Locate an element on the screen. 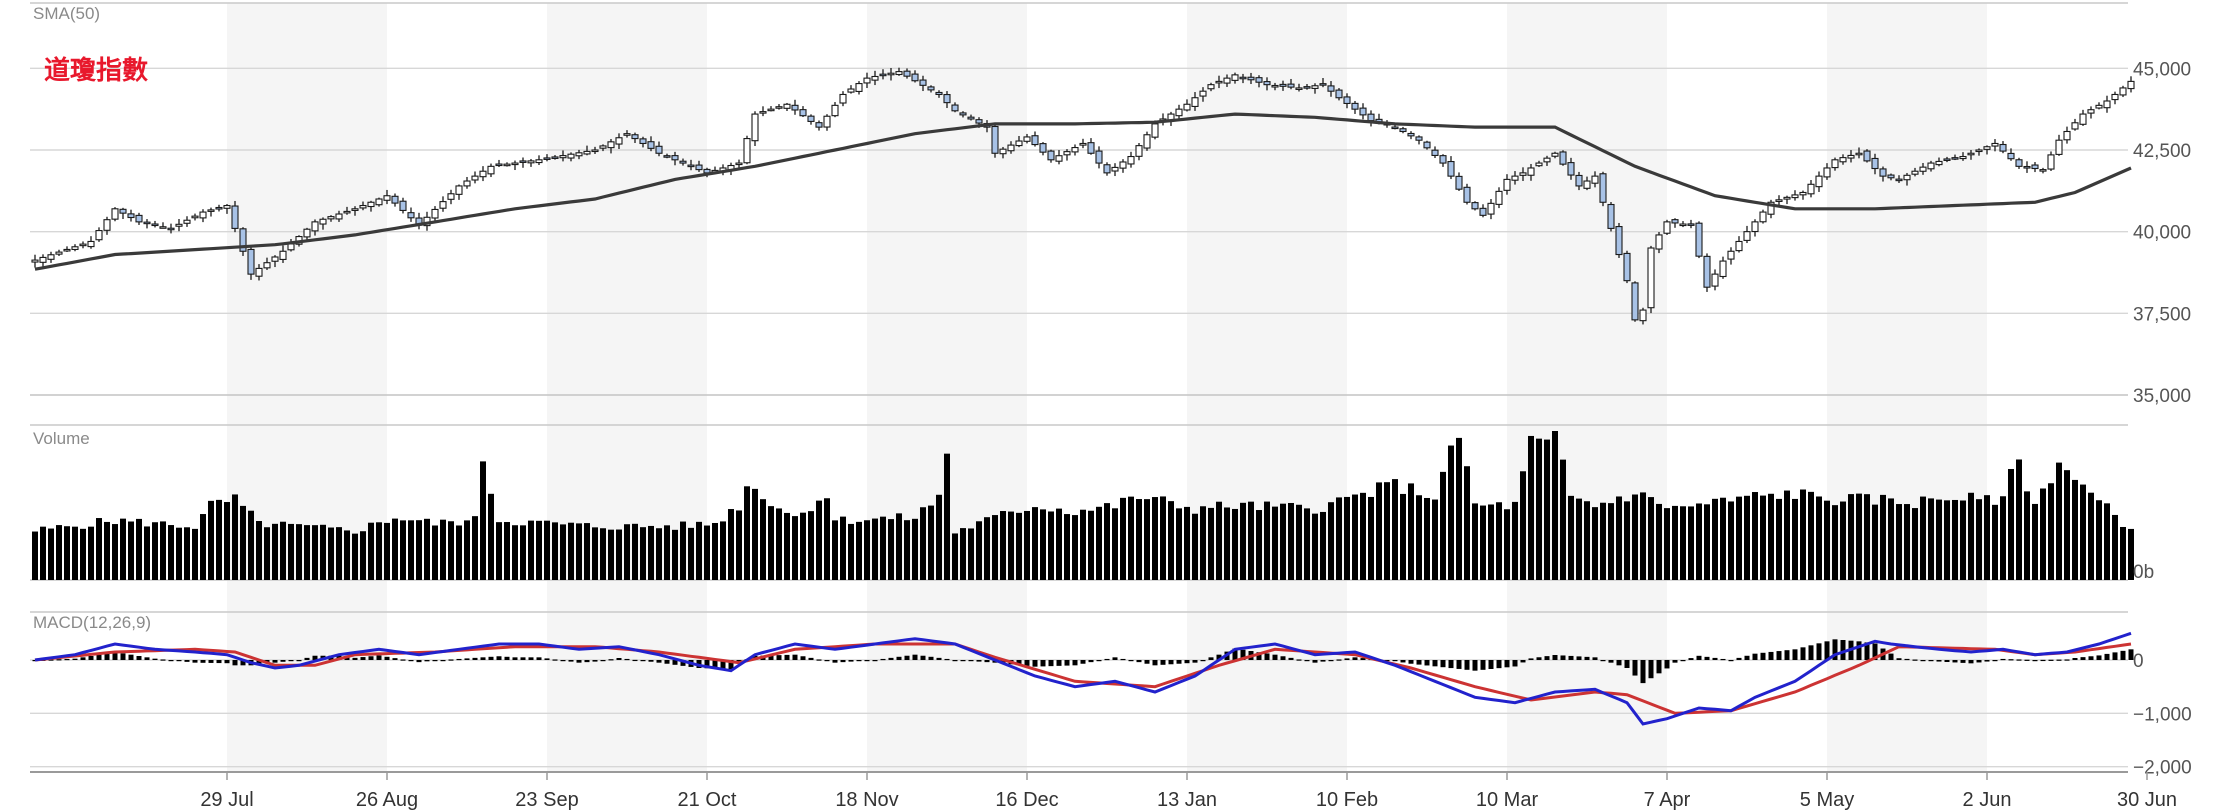 The image size is (2222, 812). signal-line is located at coordinates (1083, 678).